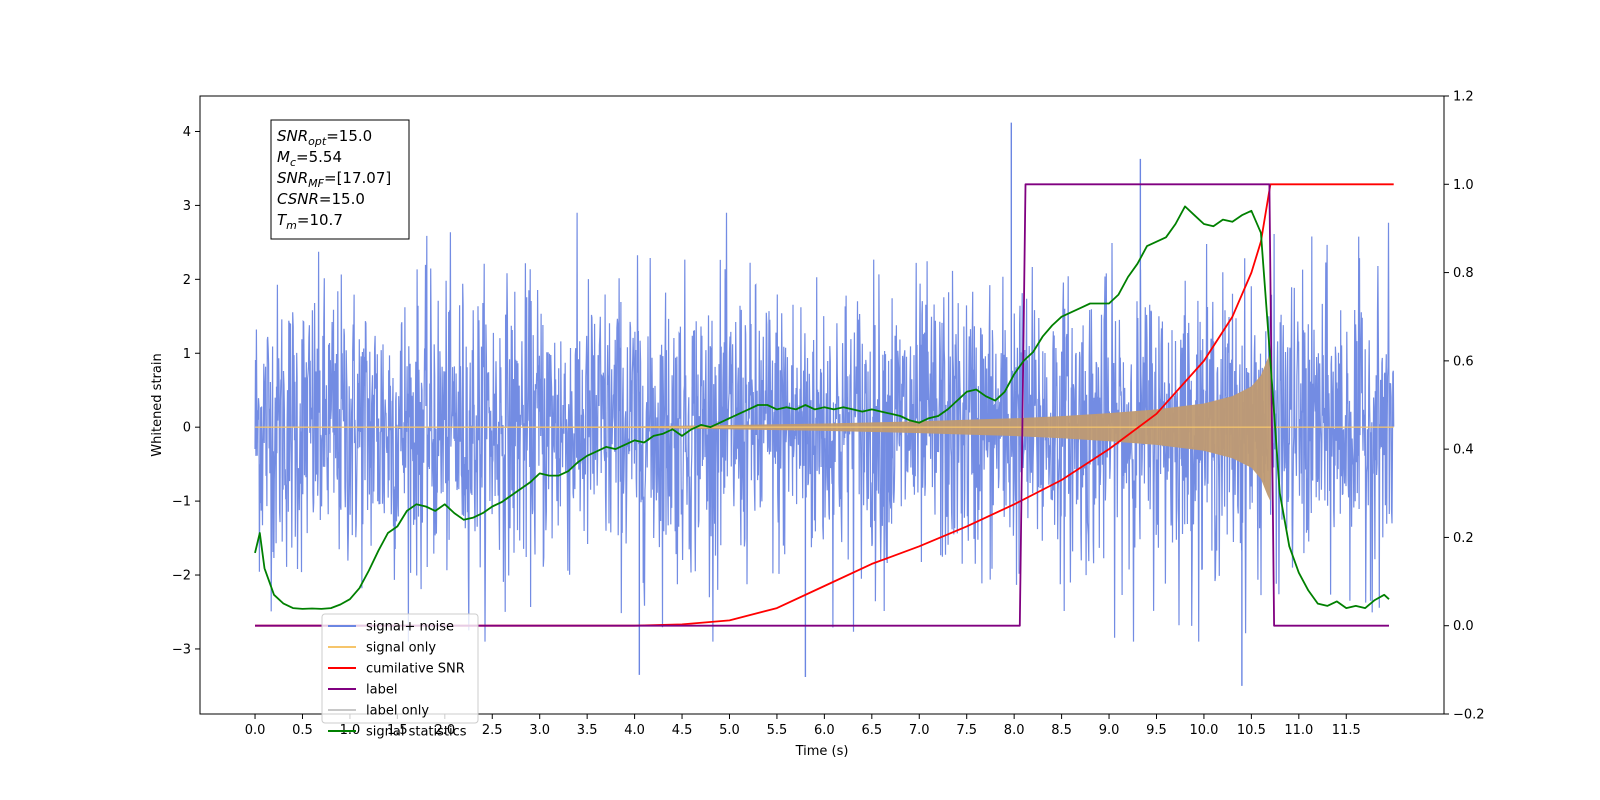 The image size is (1600, 800). What do you see at coordinates (824, 427) in the screenshot?
I see `signal-only-series` at bounding box center [824, 427].